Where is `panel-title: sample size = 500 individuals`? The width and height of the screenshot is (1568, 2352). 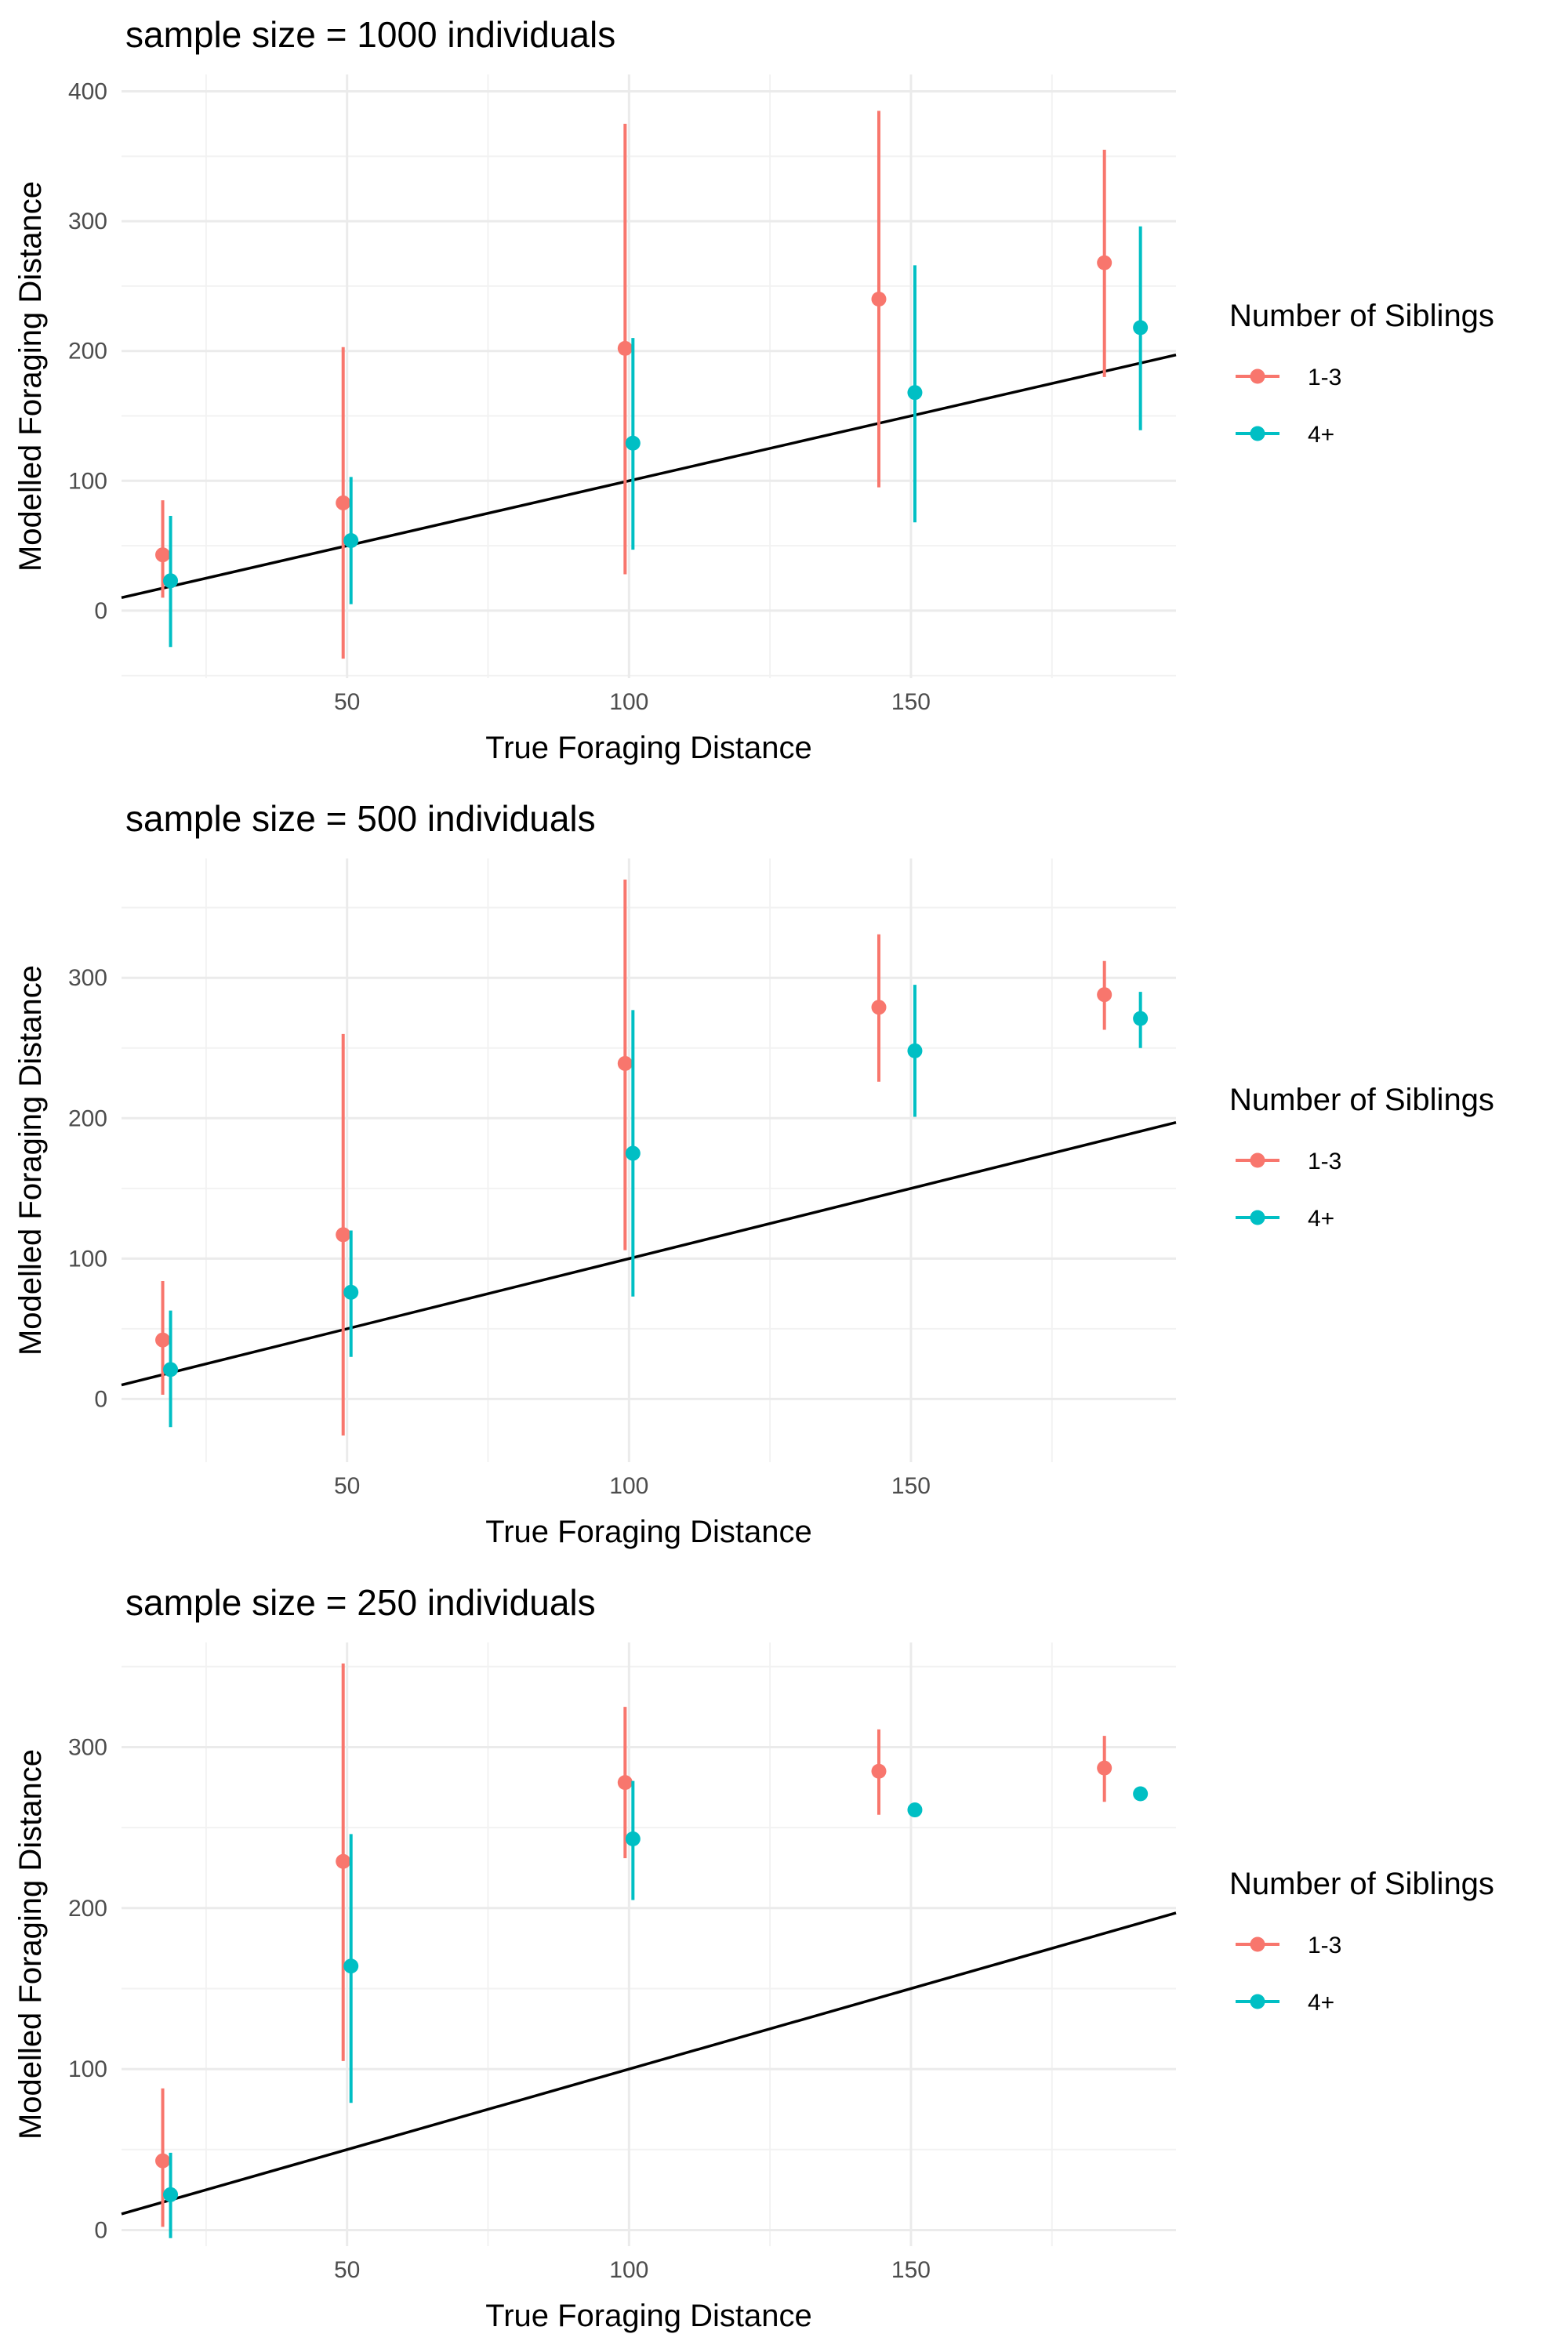
panel-title: sample size = 500 individuals is located at coordinates (360, 819).